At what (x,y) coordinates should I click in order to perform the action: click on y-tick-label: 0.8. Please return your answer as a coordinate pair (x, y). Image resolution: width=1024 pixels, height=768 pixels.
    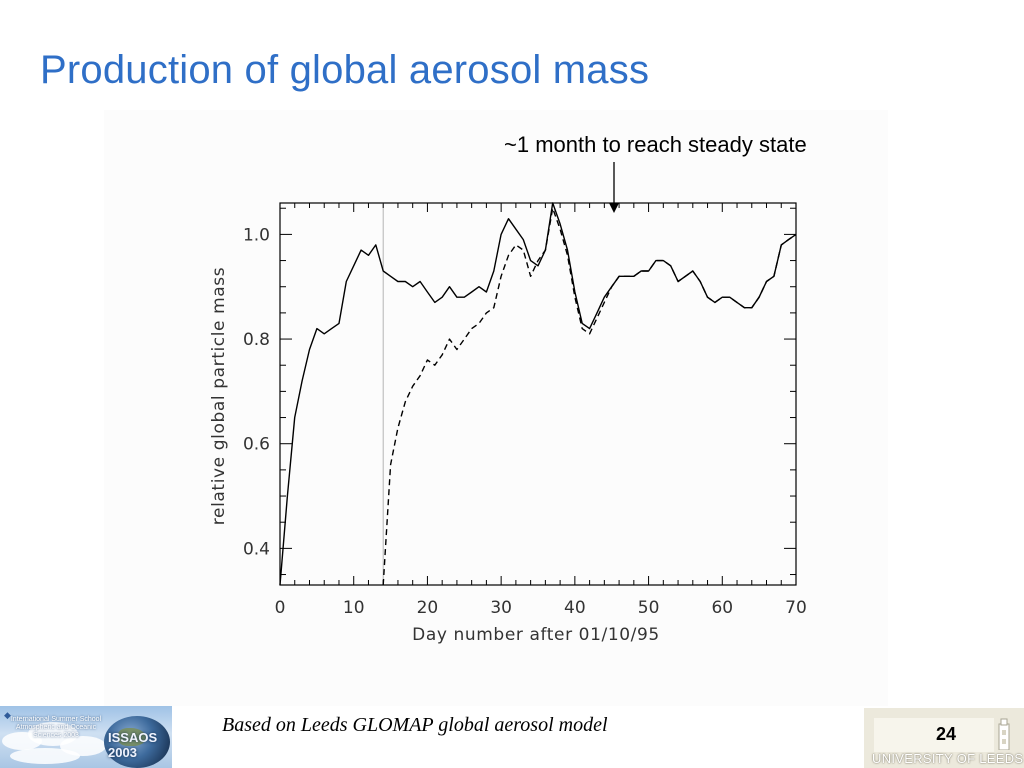
    Looking at the image, I should click on (256, 340).